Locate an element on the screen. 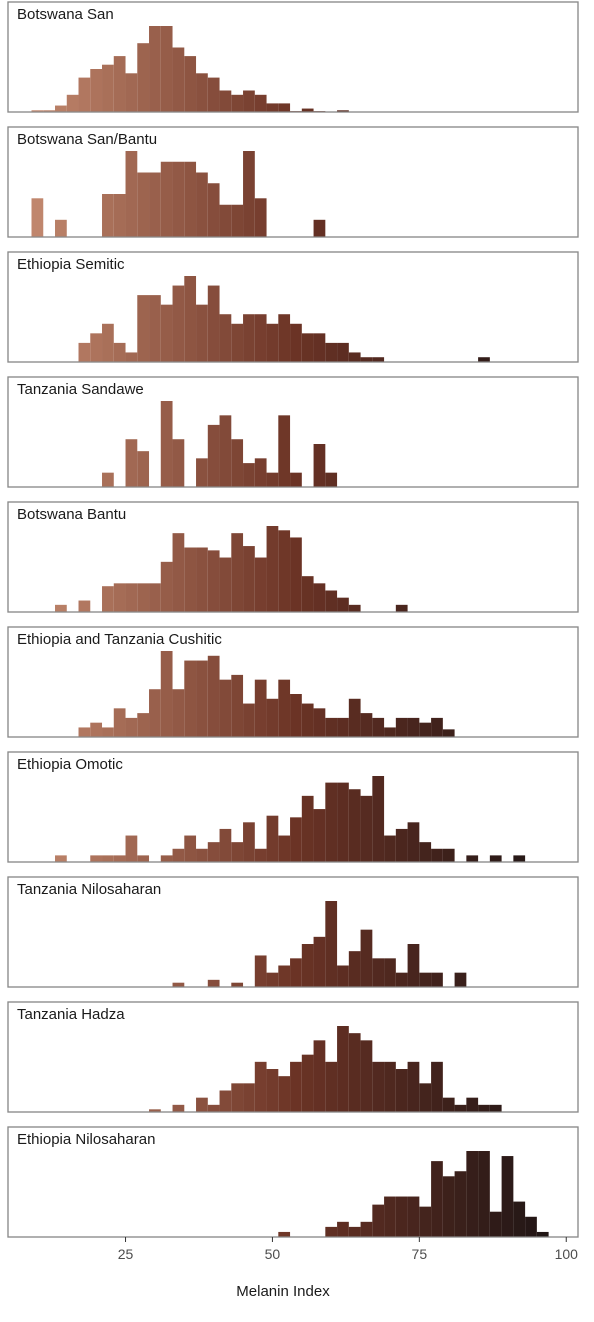 The width and height of the screenshot is (594, 1322). panel: Ethiopia Omotic is located at coordinates (293, 807).